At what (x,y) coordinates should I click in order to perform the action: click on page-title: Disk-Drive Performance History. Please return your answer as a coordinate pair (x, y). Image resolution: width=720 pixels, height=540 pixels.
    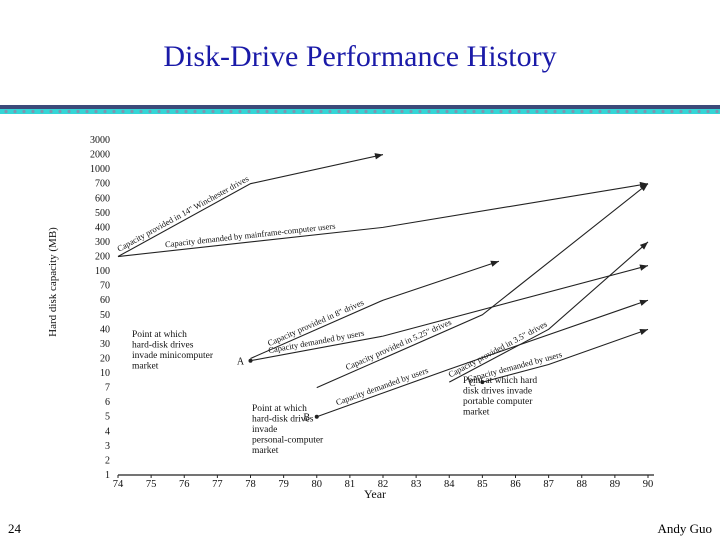
    Looking at the image, I should click on (360, 56).